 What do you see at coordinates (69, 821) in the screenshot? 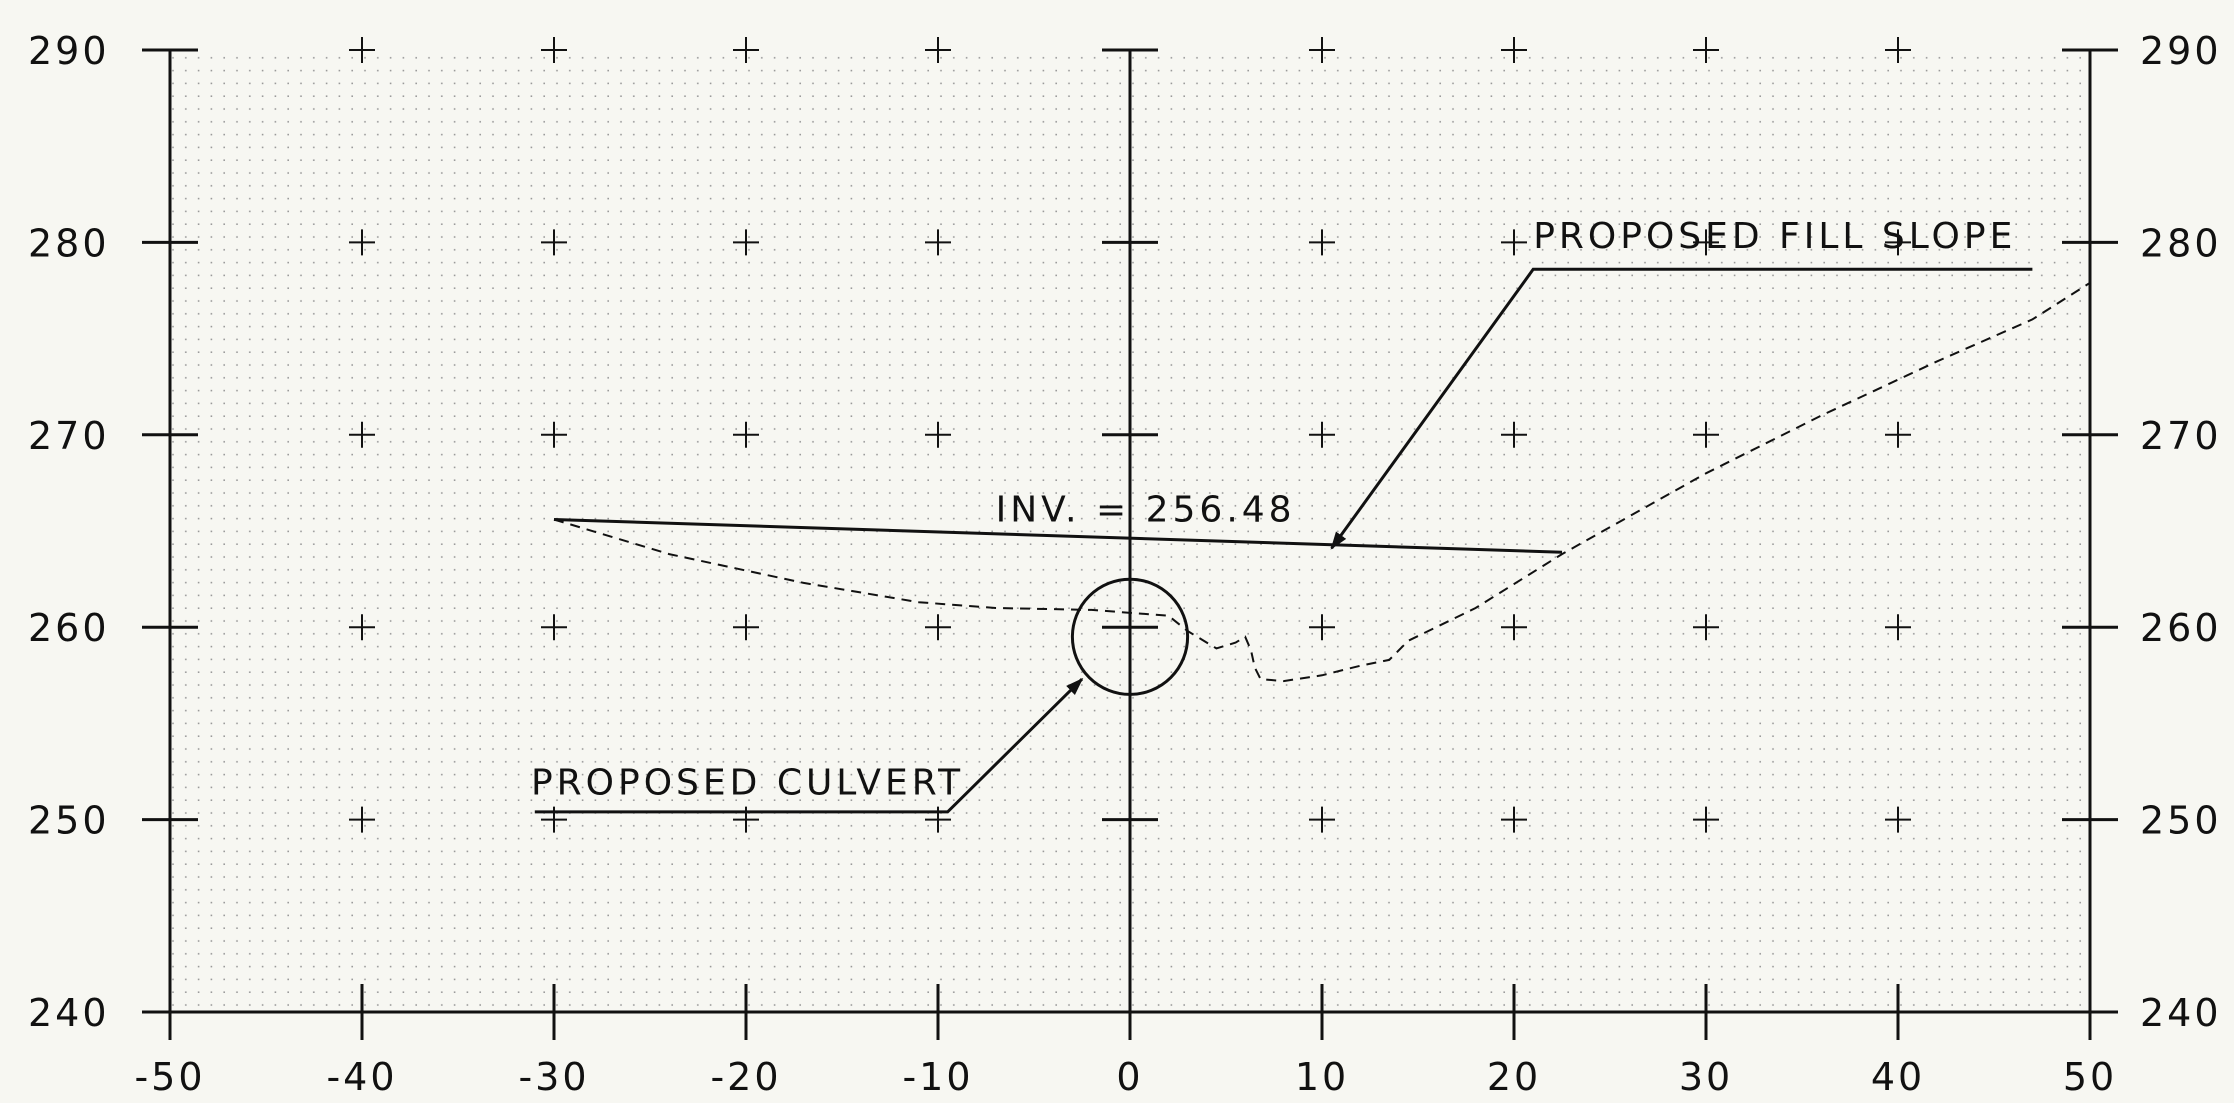
I see `y-tick-label-left: 250` at bounding box center [69, 821].